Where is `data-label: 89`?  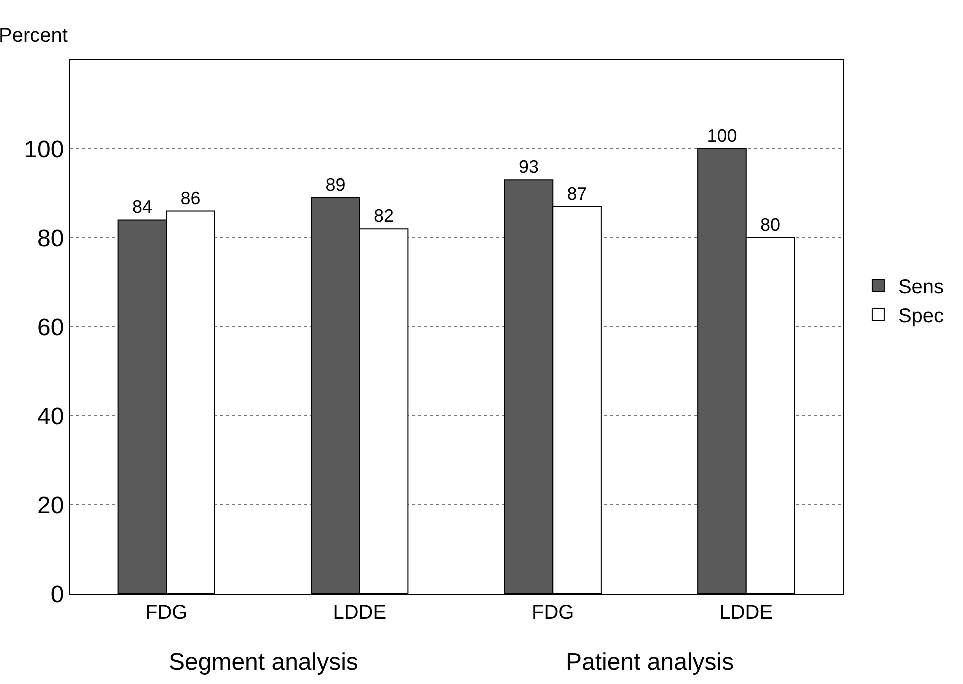
data-label: 89 is located at coordinates (336, 184).